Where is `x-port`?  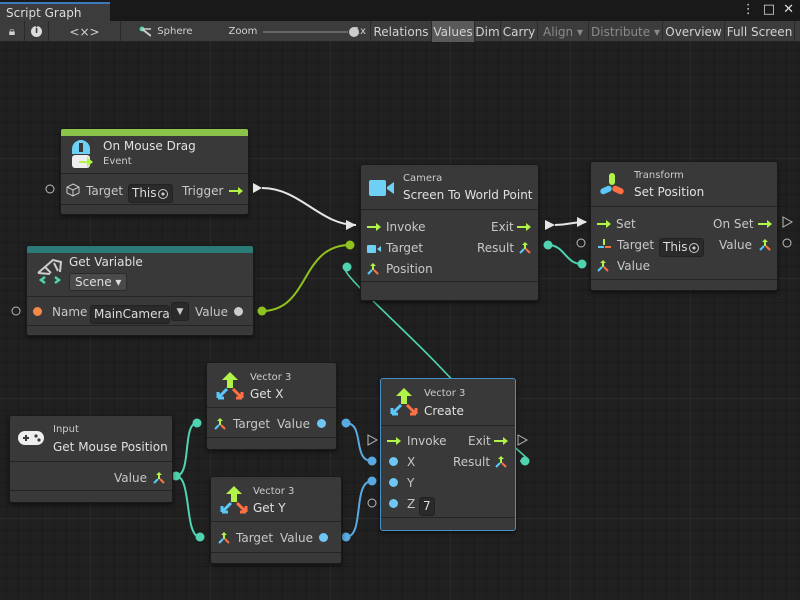
x-port is located at coordinates (393, 461).